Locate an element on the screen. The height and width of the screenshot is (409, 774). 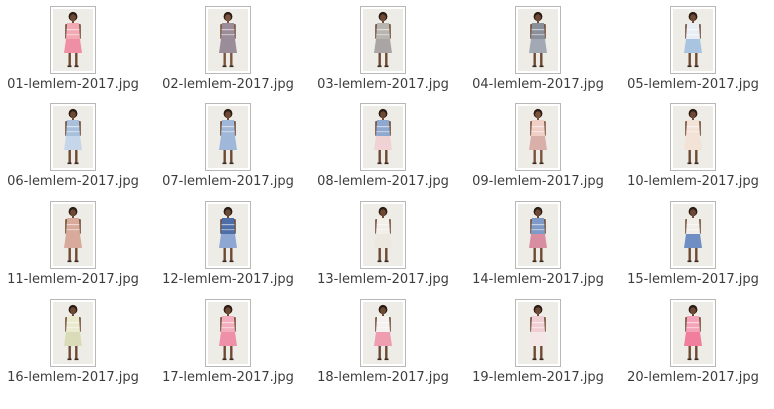
file-item: 08-lemlem-2017.jpg is located at coordinates (383, 146).